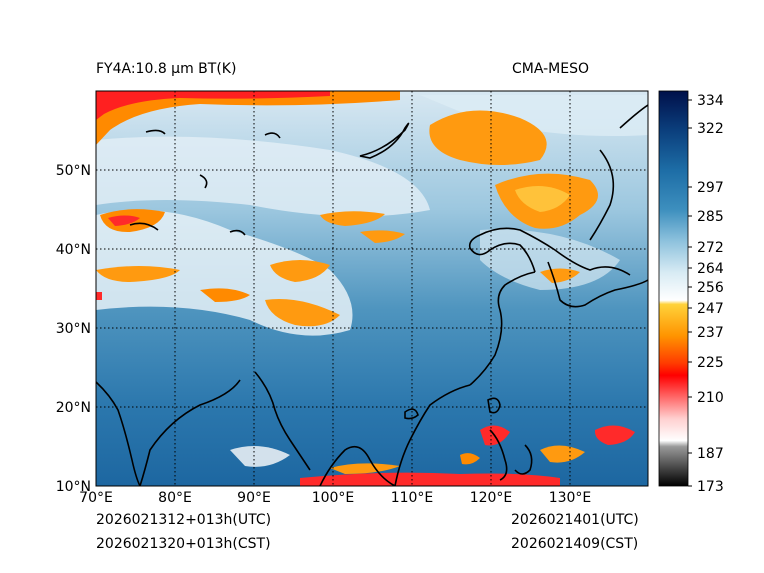  What do you see at coordinates (710, 269) in the screenshot?
I see `colorbar-label: 264` at bounding box center [710, 269].